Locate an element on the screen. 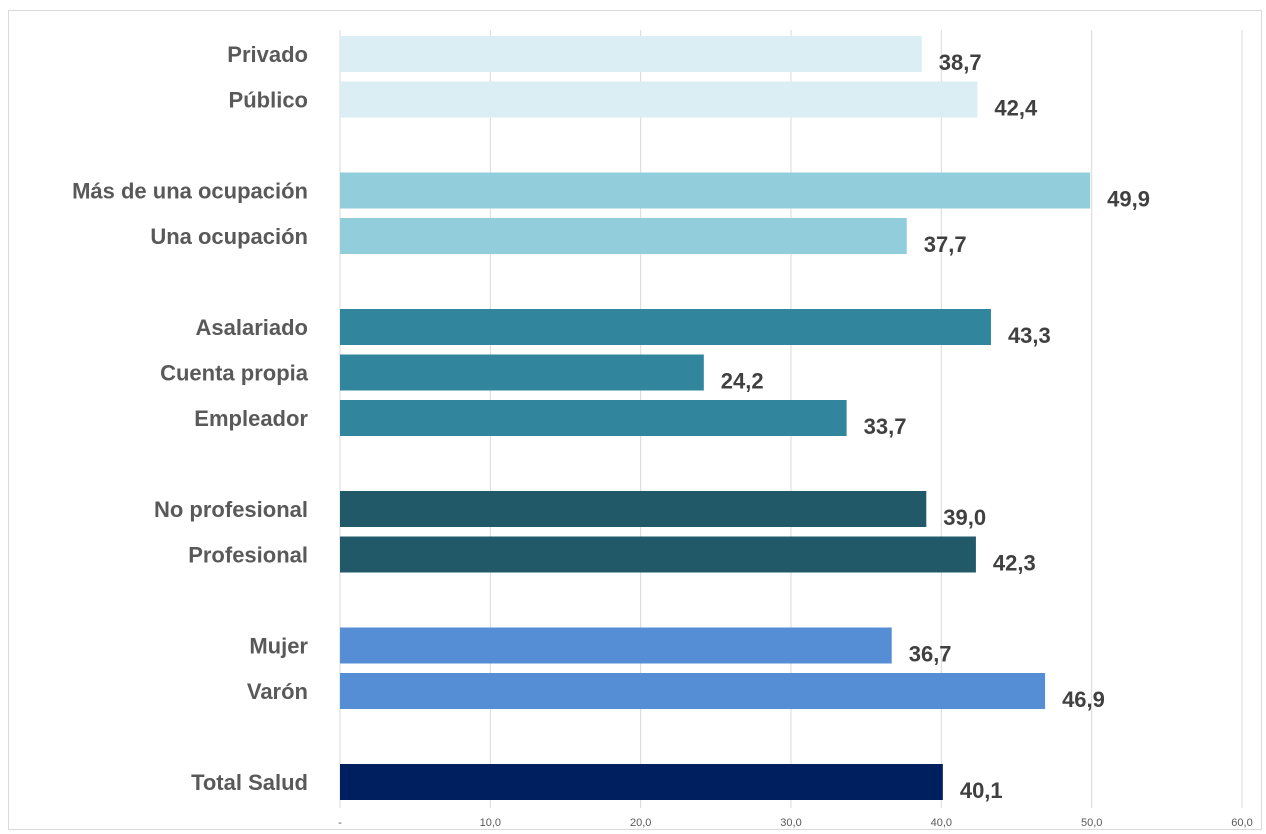  category-label: Total Salud is located at coordinates (249, 782).